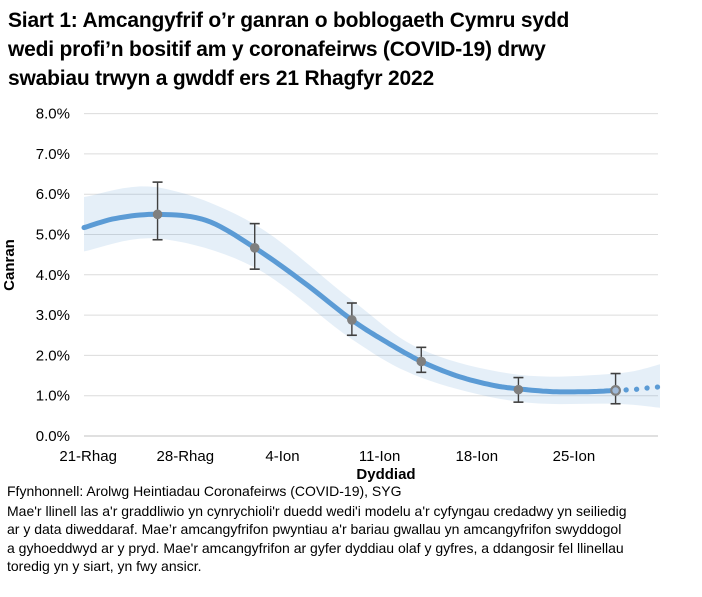 Image resolution: width=702 pixels, height=597 pixels. I want to click on y-tick-label: 3.0%, so click(53, 315).